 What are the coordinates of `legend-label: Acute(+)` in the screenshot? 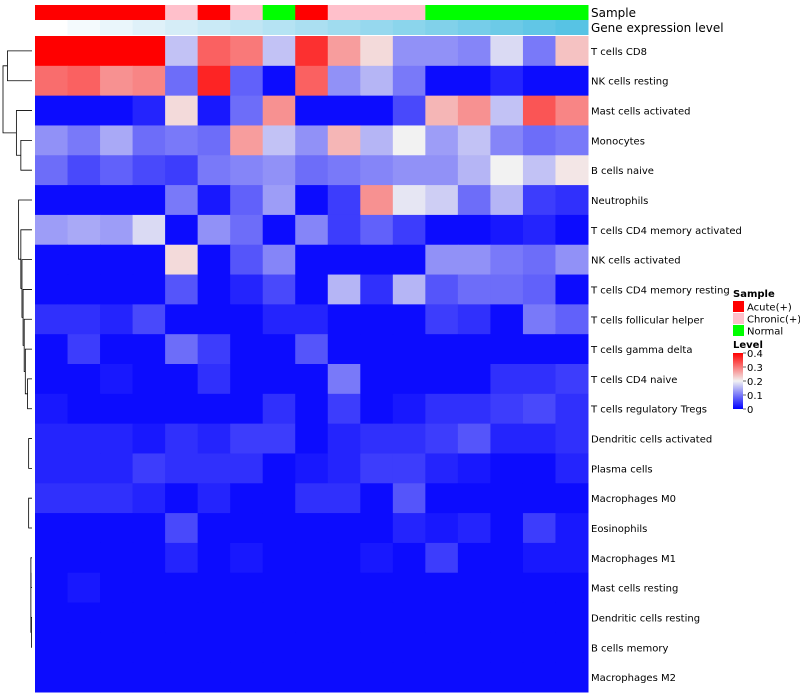 It's located at (769, 308).